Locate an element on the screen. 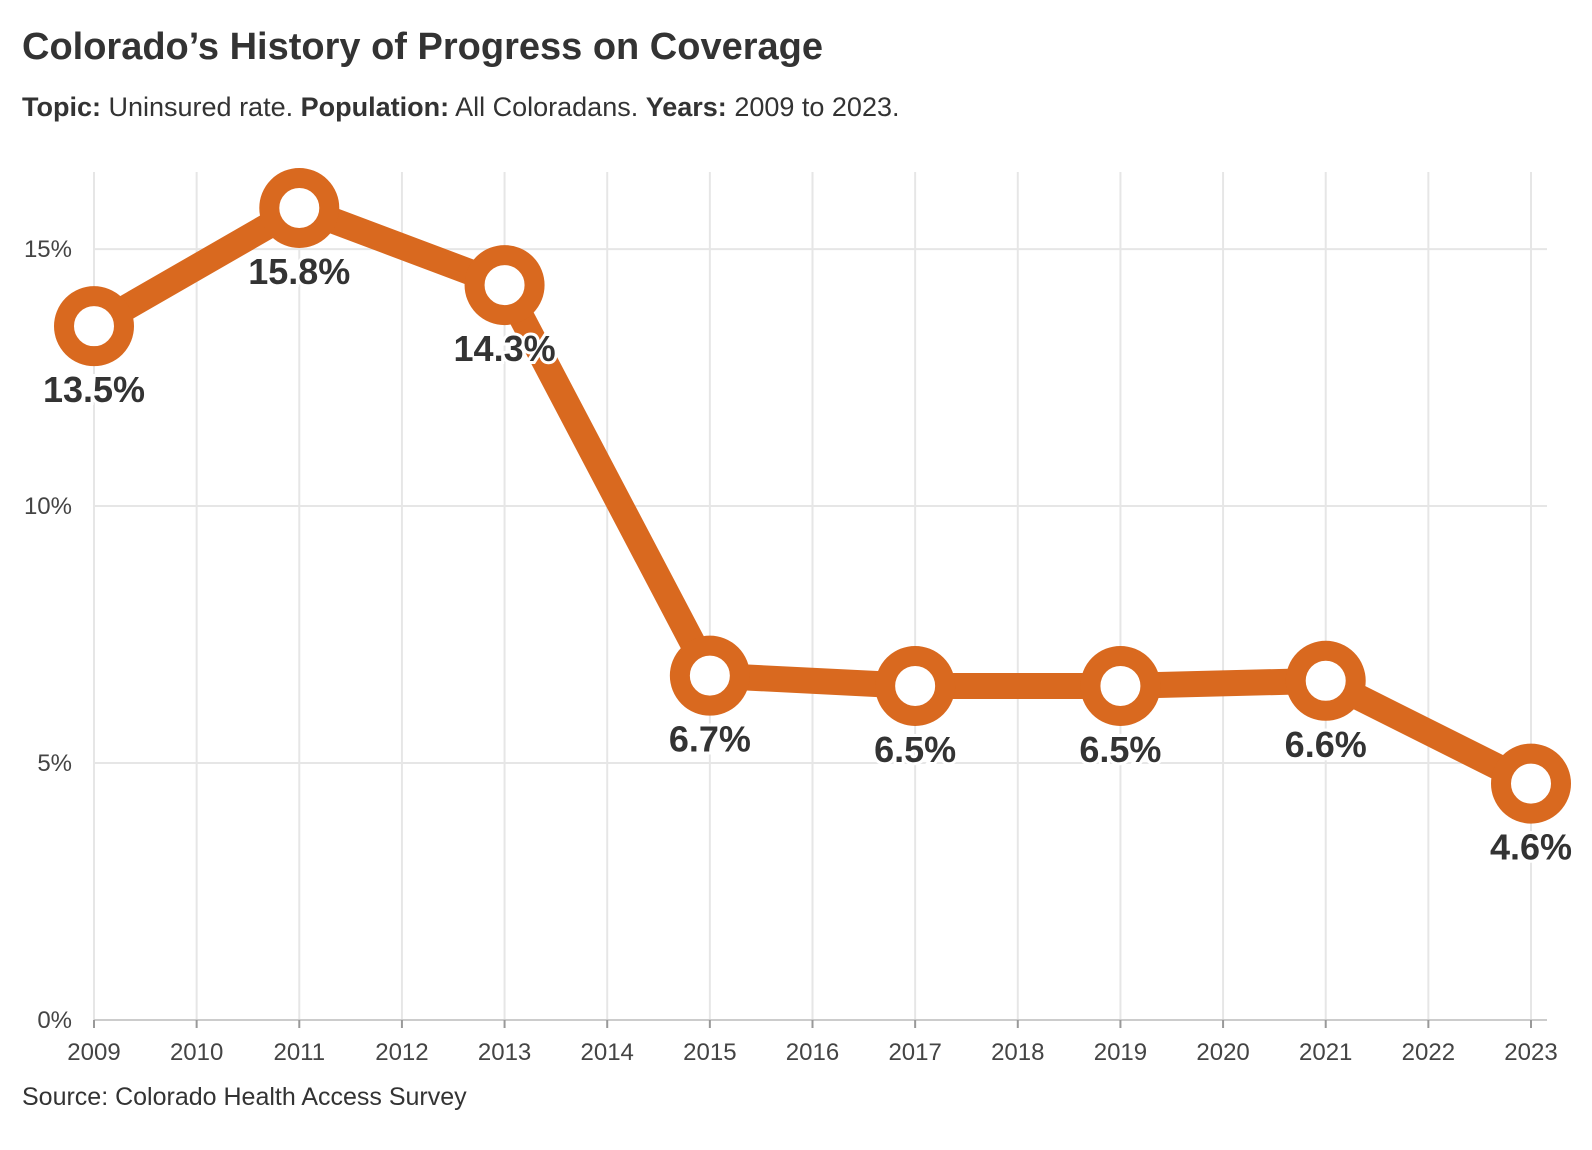  x-tick-label: 2012 is located at coordinates (401, 1052).